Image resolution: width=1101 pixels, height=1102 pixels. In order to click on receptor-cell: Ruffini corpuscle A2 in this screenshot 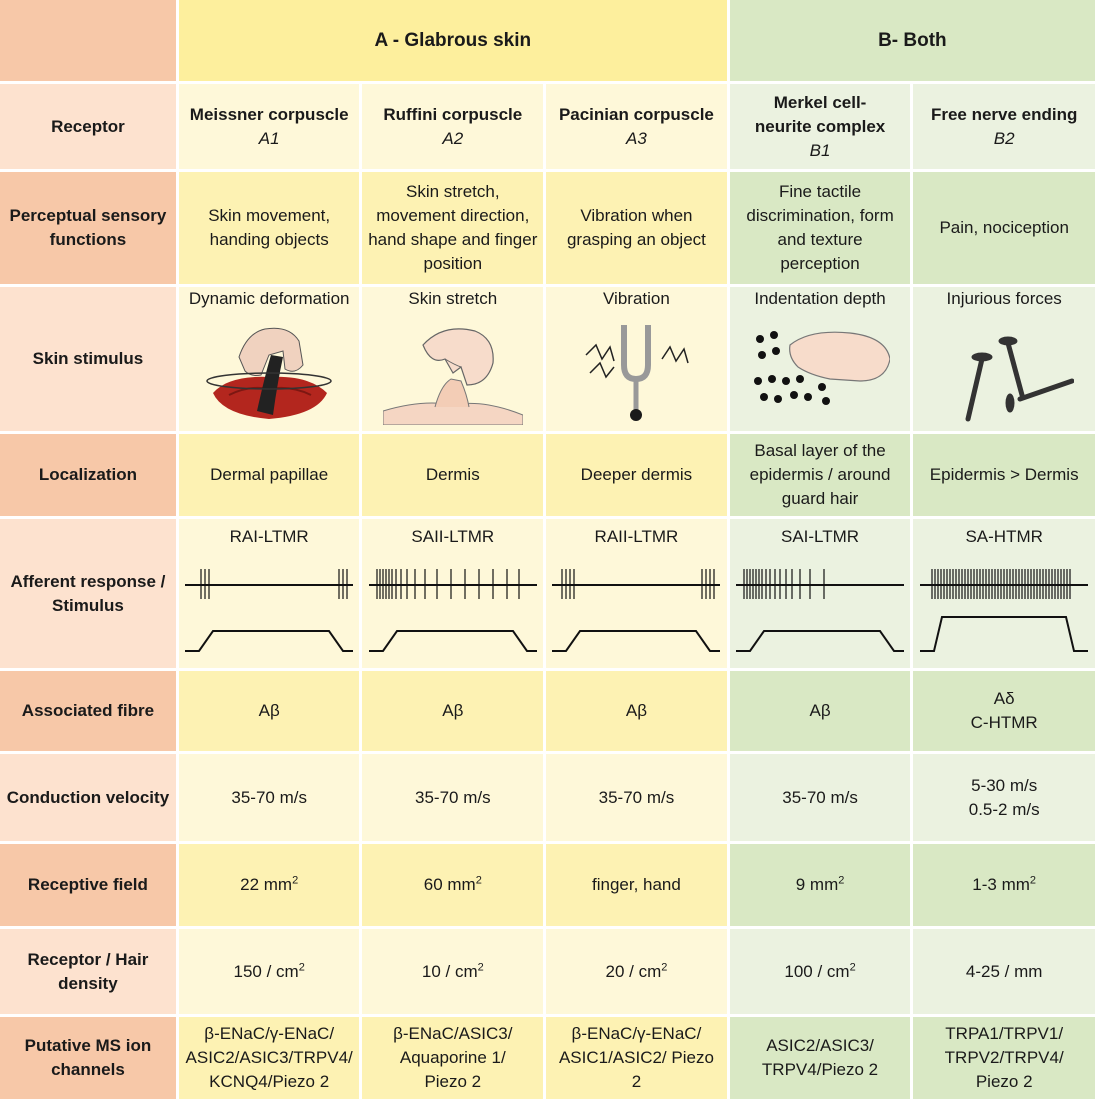, I will do `click(453, 126)`.